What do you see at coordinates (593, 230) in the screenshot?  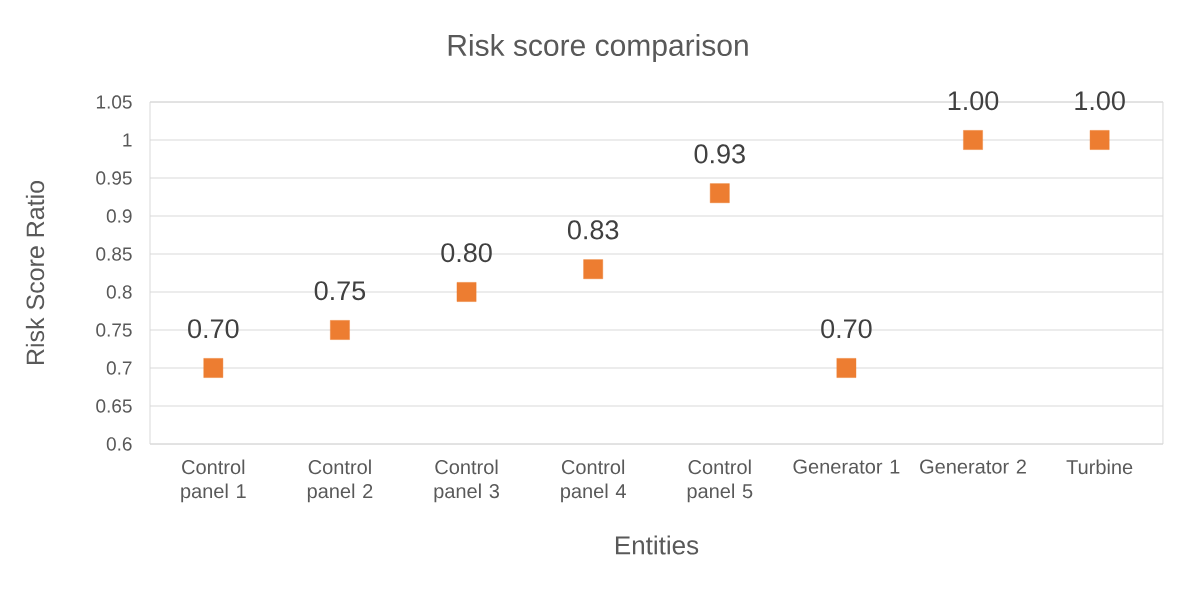 I see `data-label: 0.83` at bounding box center [593, 230].